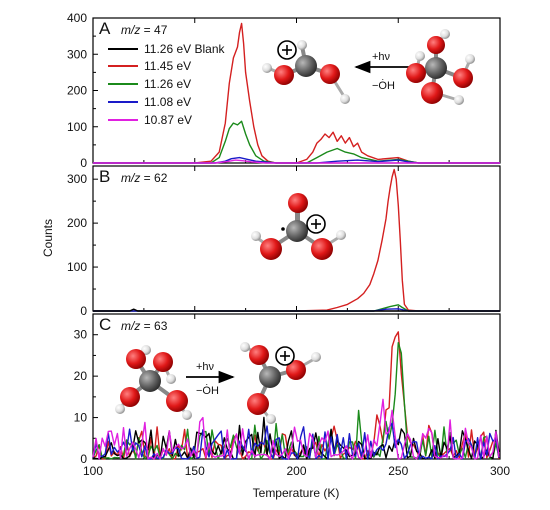 The width and height of the screenshot is (550, 510). I want to click on legend-label: 11.26 eV, so click(167, 84).